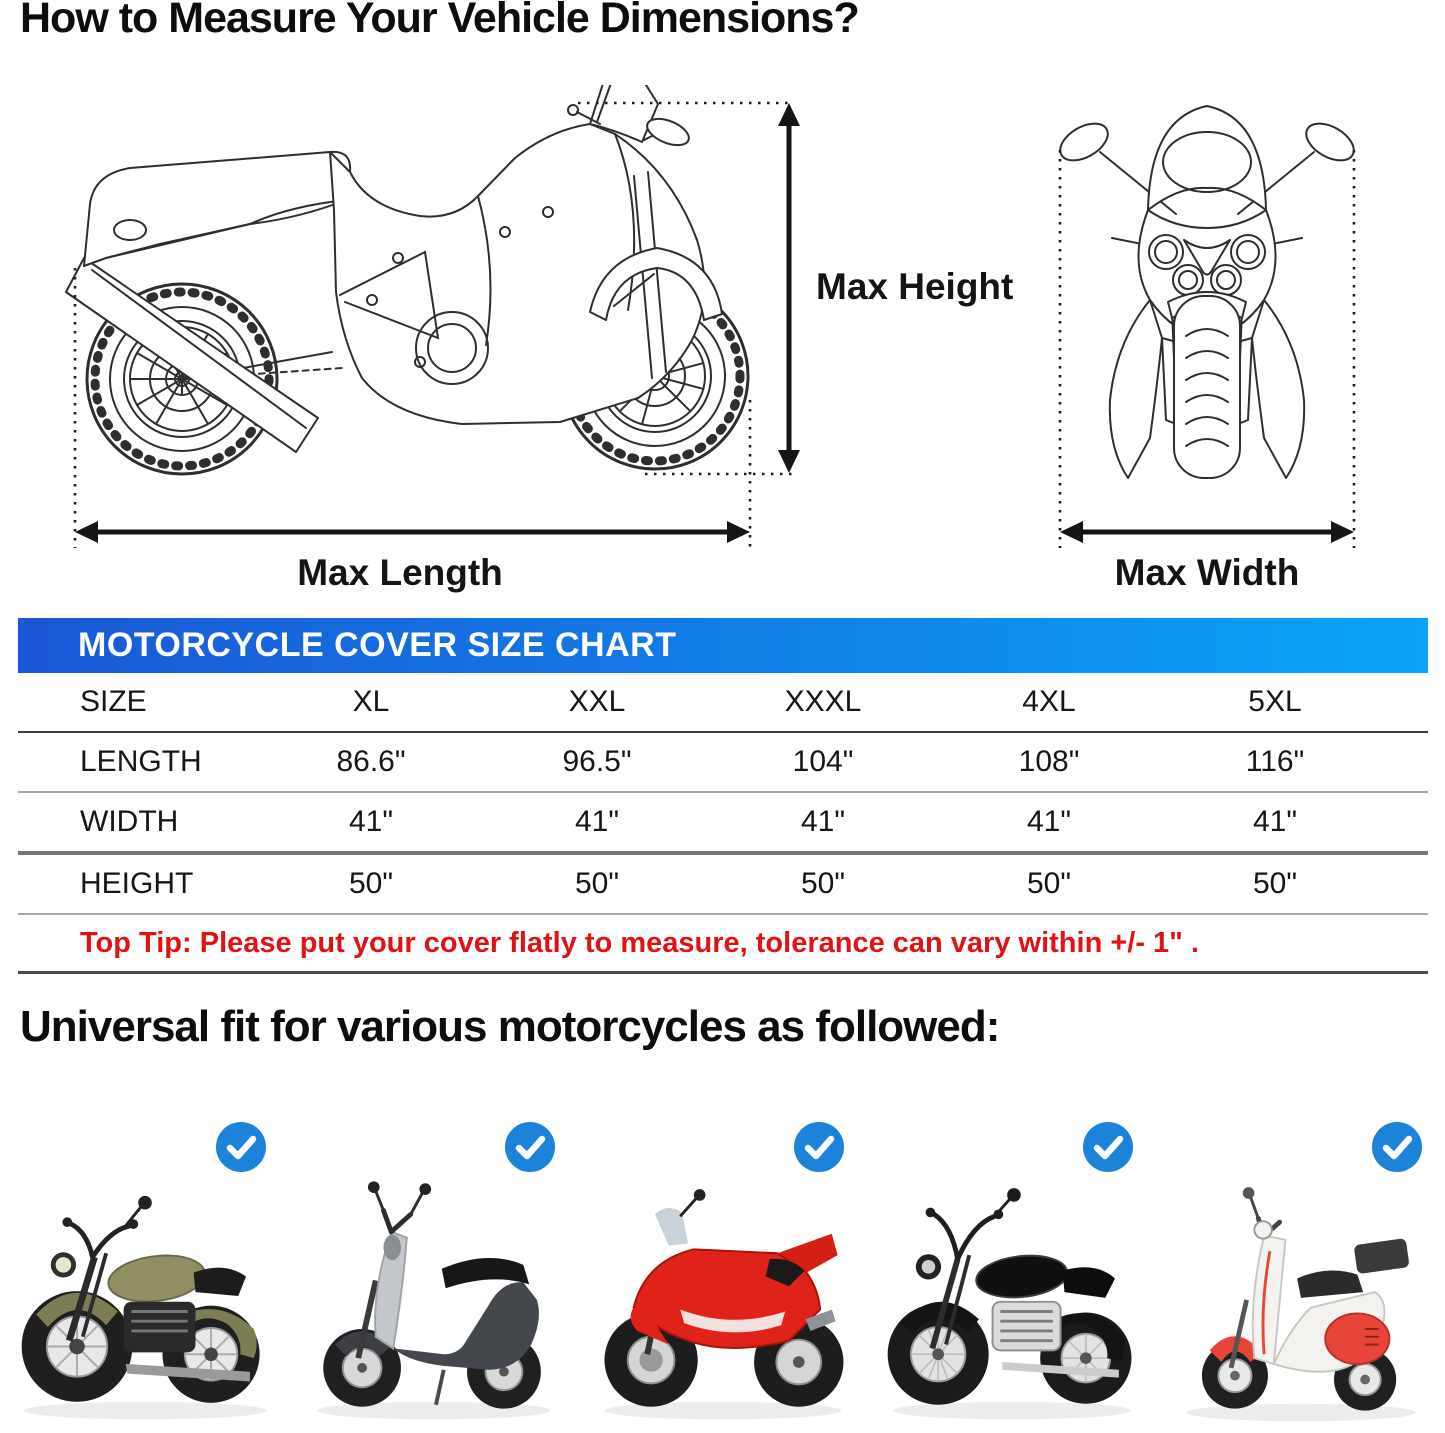  I want to click on width-4xl: 41", so click(1049, 821).